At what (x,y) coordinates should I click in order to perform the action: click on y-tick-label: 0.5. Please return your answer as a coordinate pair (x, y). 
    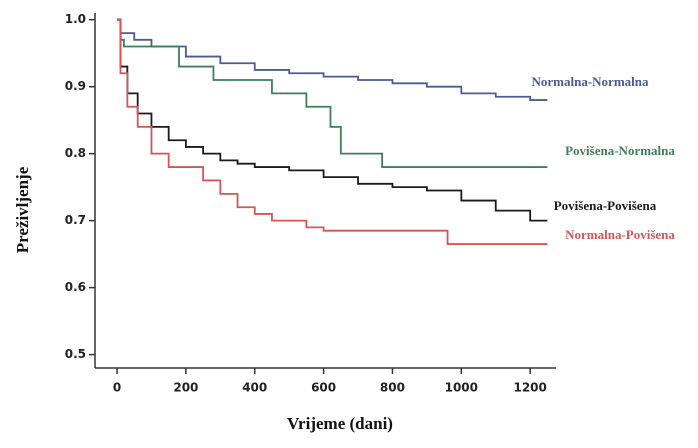
    Looking at the image, I should click on (75, 354).